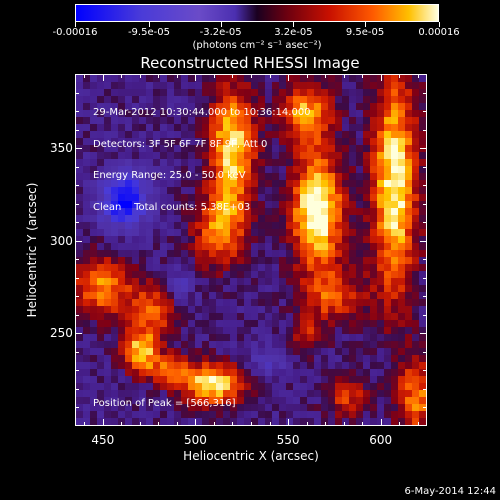 The image size is (500, 500). Describe the element at coordinates (366, 24) in the screenshot. I see `colorbar-tick` at that location.